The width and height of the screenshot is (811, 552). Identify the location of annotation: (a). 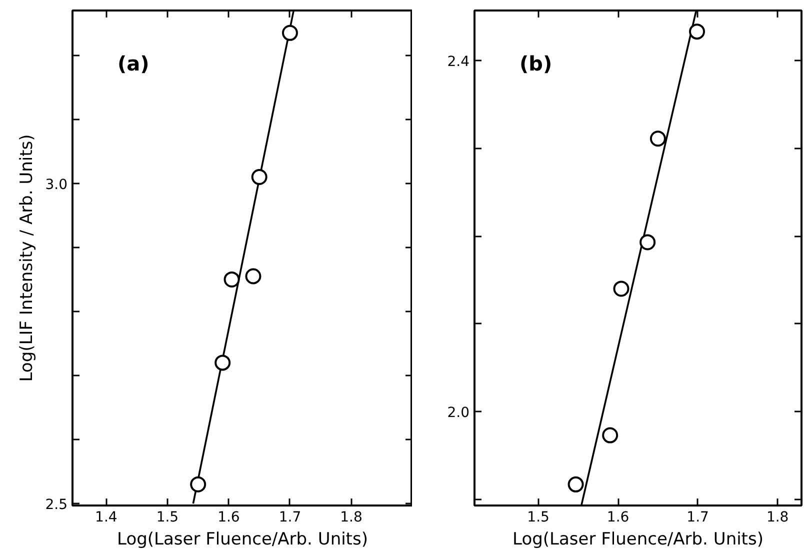
(134, 64).